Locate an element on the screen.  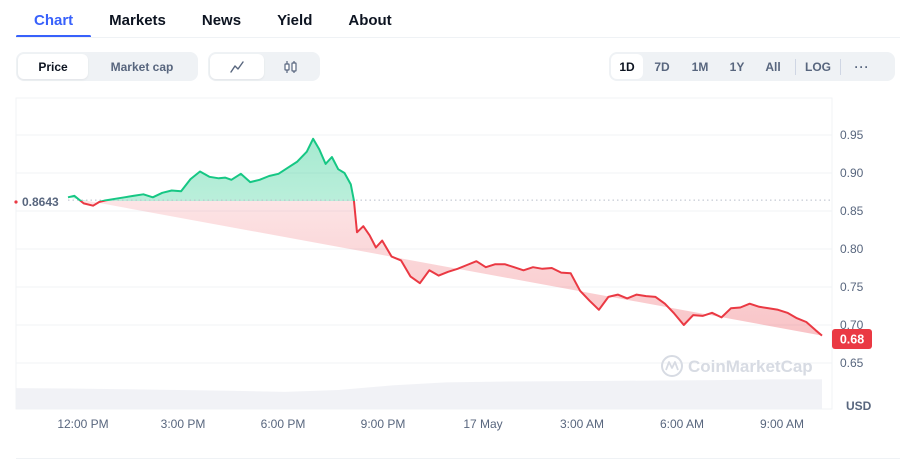
x-tick-label: 3:00 AM is located at coordinates (582, 424).